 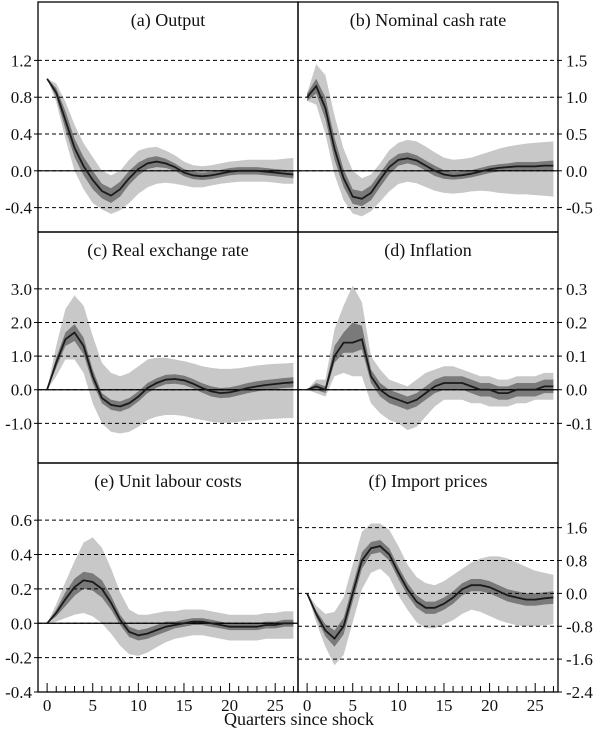 What do you see at coordinates (18, 658) in the screenshot?
I see `y-tick-label: -0.2` at bounding box center [18, 658].